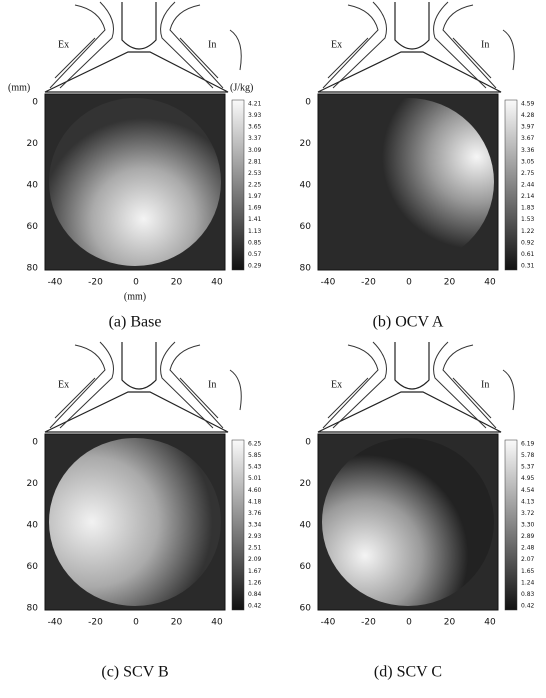 This screenshot has height=698, width=546. What do you see at coordinates (255, 571) in the screenshot?
I see `colorbar-label: 1.67` at bounding box center [255, 571].